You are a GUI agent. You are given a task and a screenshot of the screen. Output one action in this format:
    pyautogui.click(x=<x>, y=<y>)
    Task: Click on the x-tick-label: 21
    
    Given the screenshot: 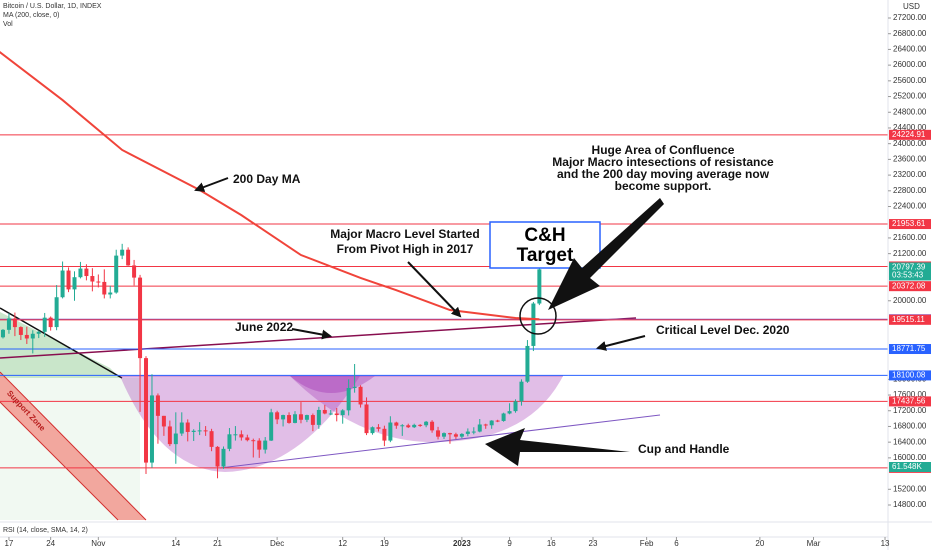 What is the action you would take?
    pyautogui.click(x=217, y=543)
    